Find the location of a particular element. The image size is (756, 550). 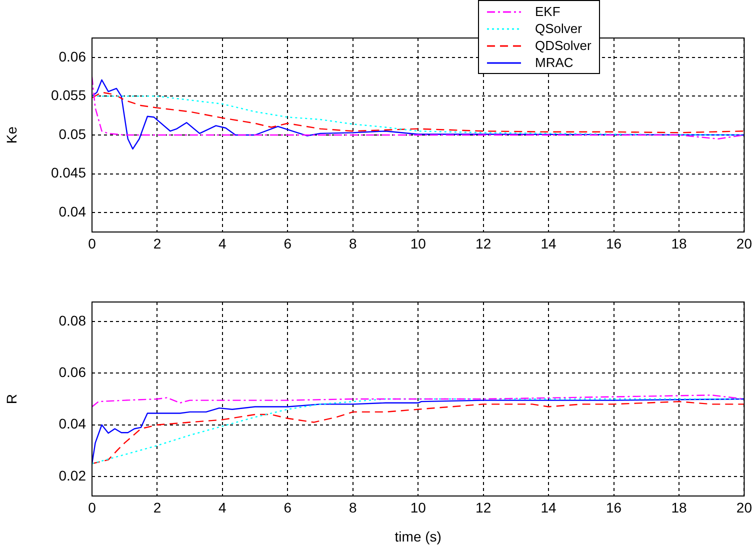

y-tick-label: 0.02 is located at coordinates (72, 475).